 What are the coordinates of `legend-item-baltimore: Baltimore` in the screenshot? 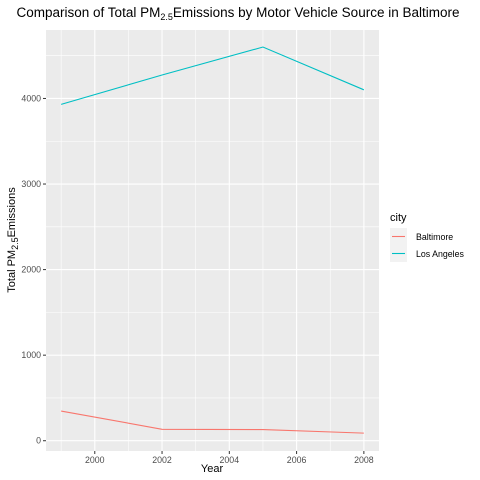 It's located at (421, 236).